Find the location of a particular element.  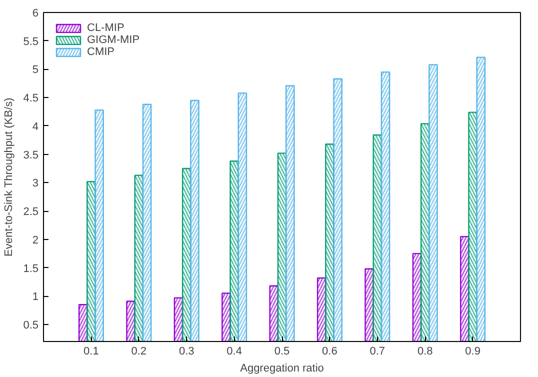

y-tick-label: 4 is located at coordinates (35, 126).